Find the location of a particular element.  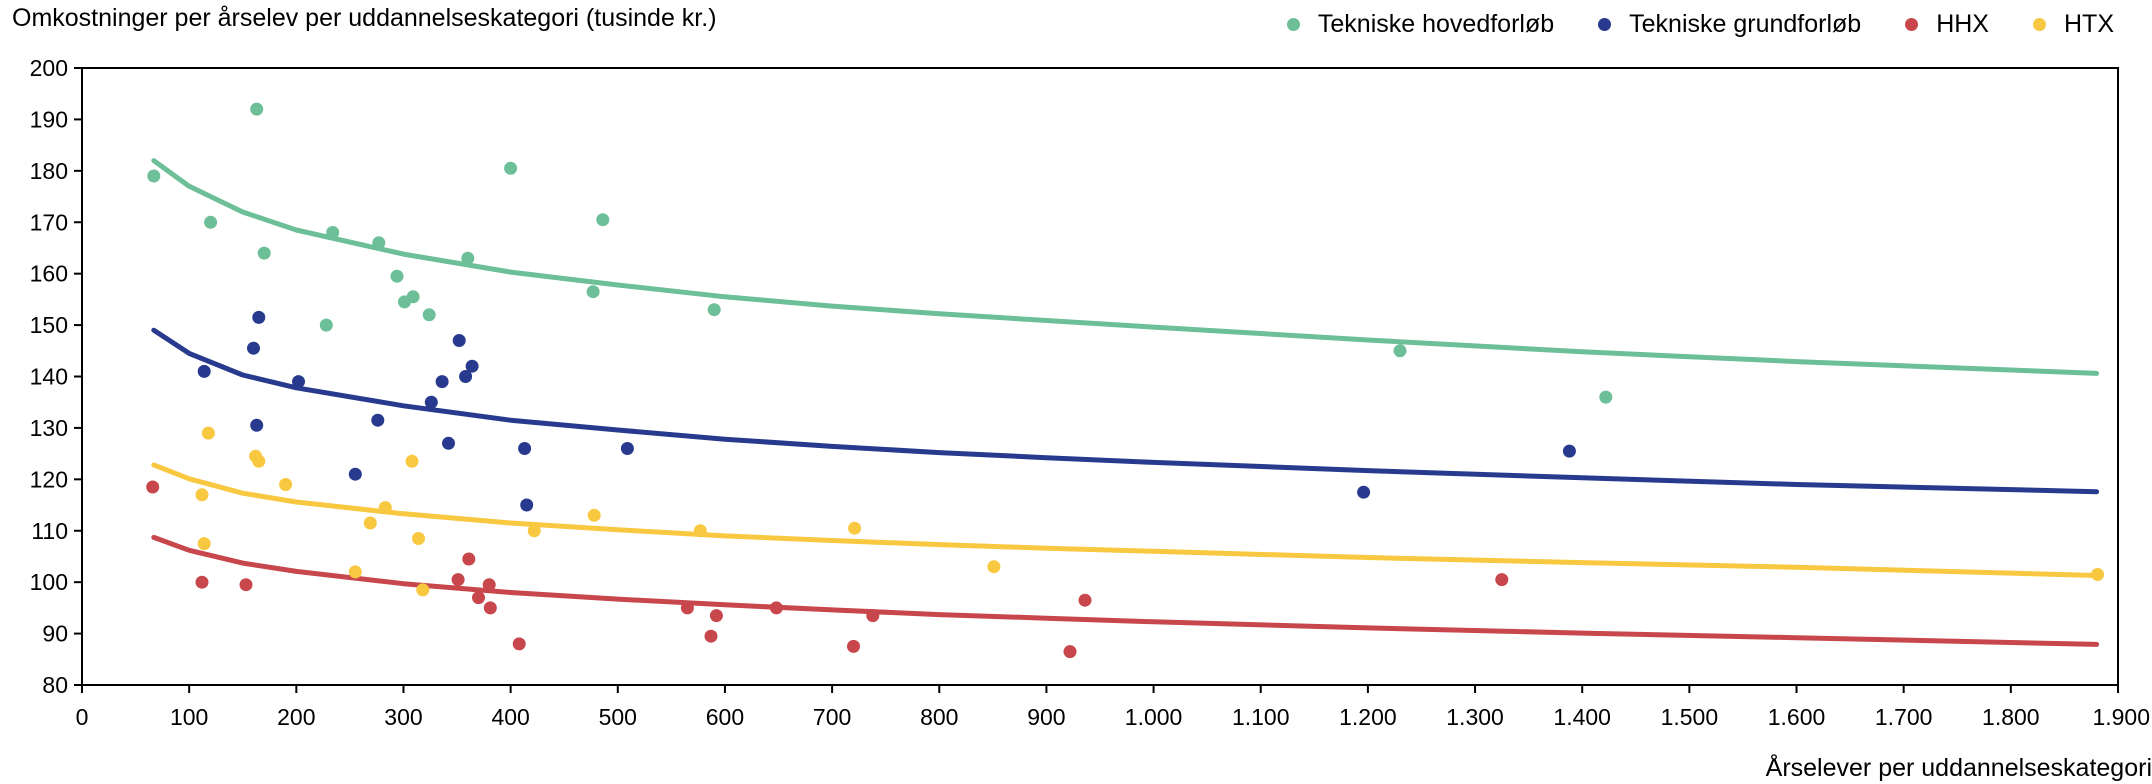

x-tick-label: 1.400 is located at coordinates (1582, 717).